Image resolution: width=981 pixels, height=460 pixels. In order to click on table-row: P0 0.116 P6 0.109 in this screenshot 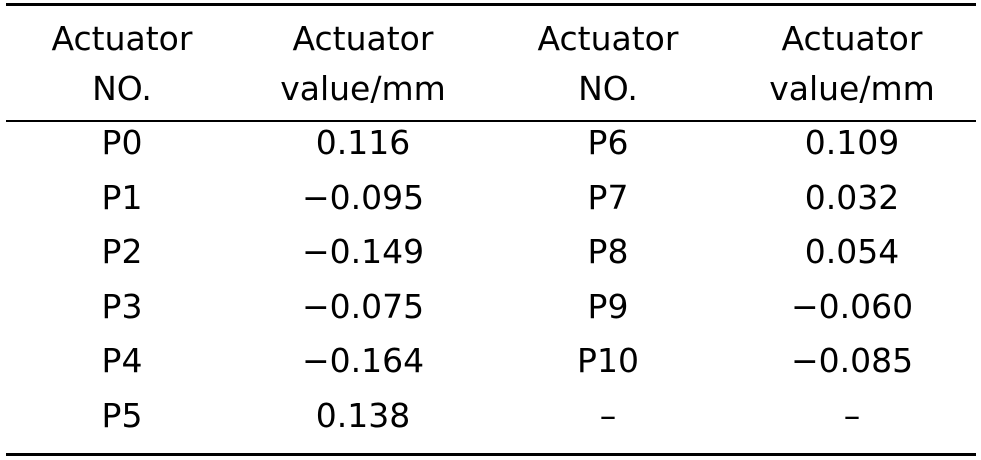, I will do `click(491, 142)`.